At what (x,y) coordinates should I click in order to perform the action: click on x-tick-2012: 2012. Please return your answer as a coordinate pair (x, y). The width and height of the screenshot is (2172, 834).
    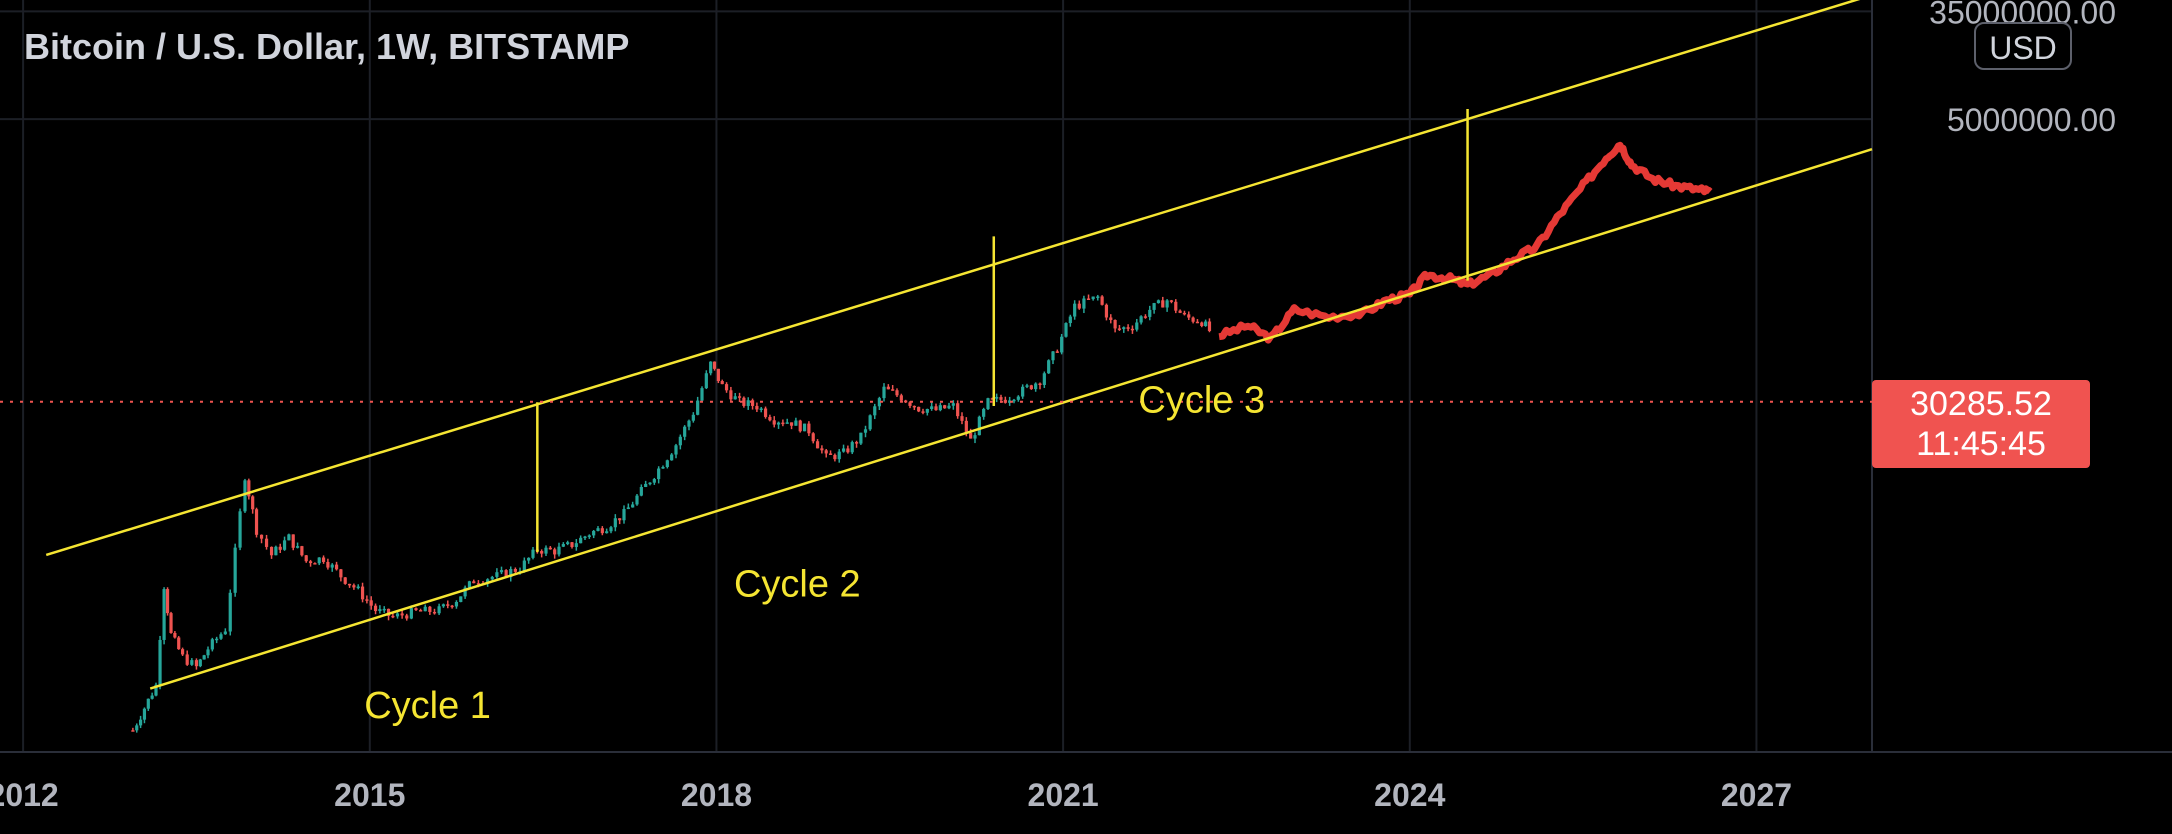
    Looking at the image, I should click on (29, 795).